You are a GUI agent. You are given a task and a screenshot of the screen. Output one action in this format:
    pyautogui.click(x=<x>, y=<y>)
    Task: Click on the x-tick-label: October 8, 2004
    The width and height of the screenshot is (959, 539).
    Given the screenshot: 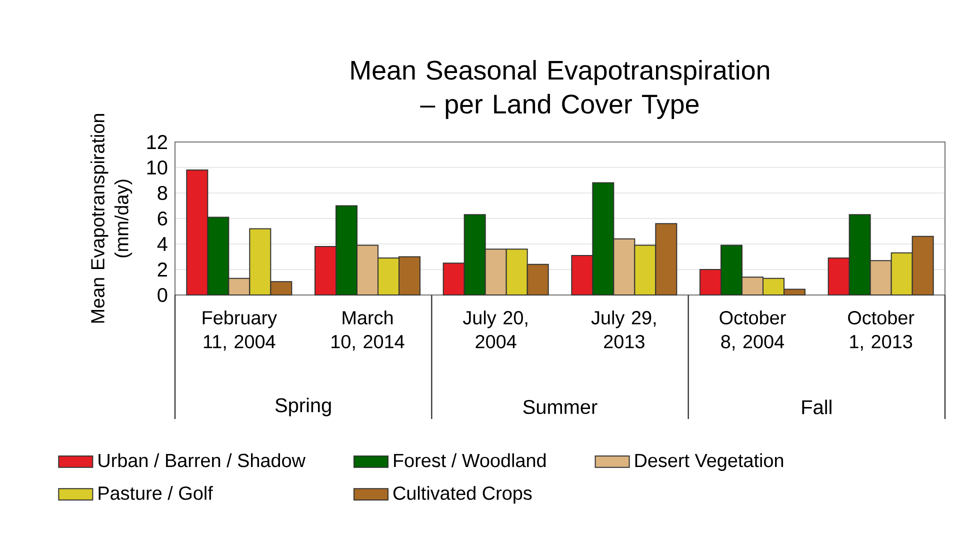 What is the action you would take?
    pyautogui.click(x=753, y=330)
    